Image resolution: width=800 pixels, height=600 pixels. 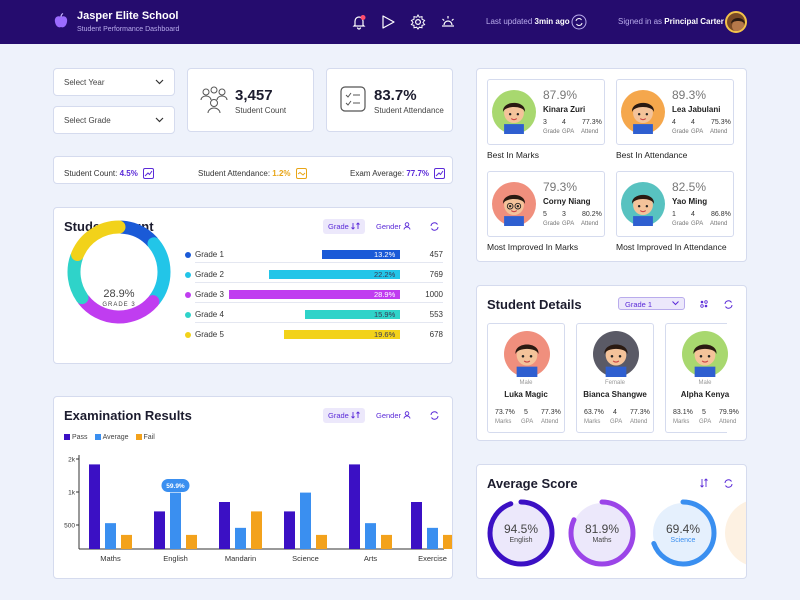 What do you see at coordinates (528, 21) in the screenshot?
I see `last-updated: Last updated 3min ago` at bounding box center [528, 21].